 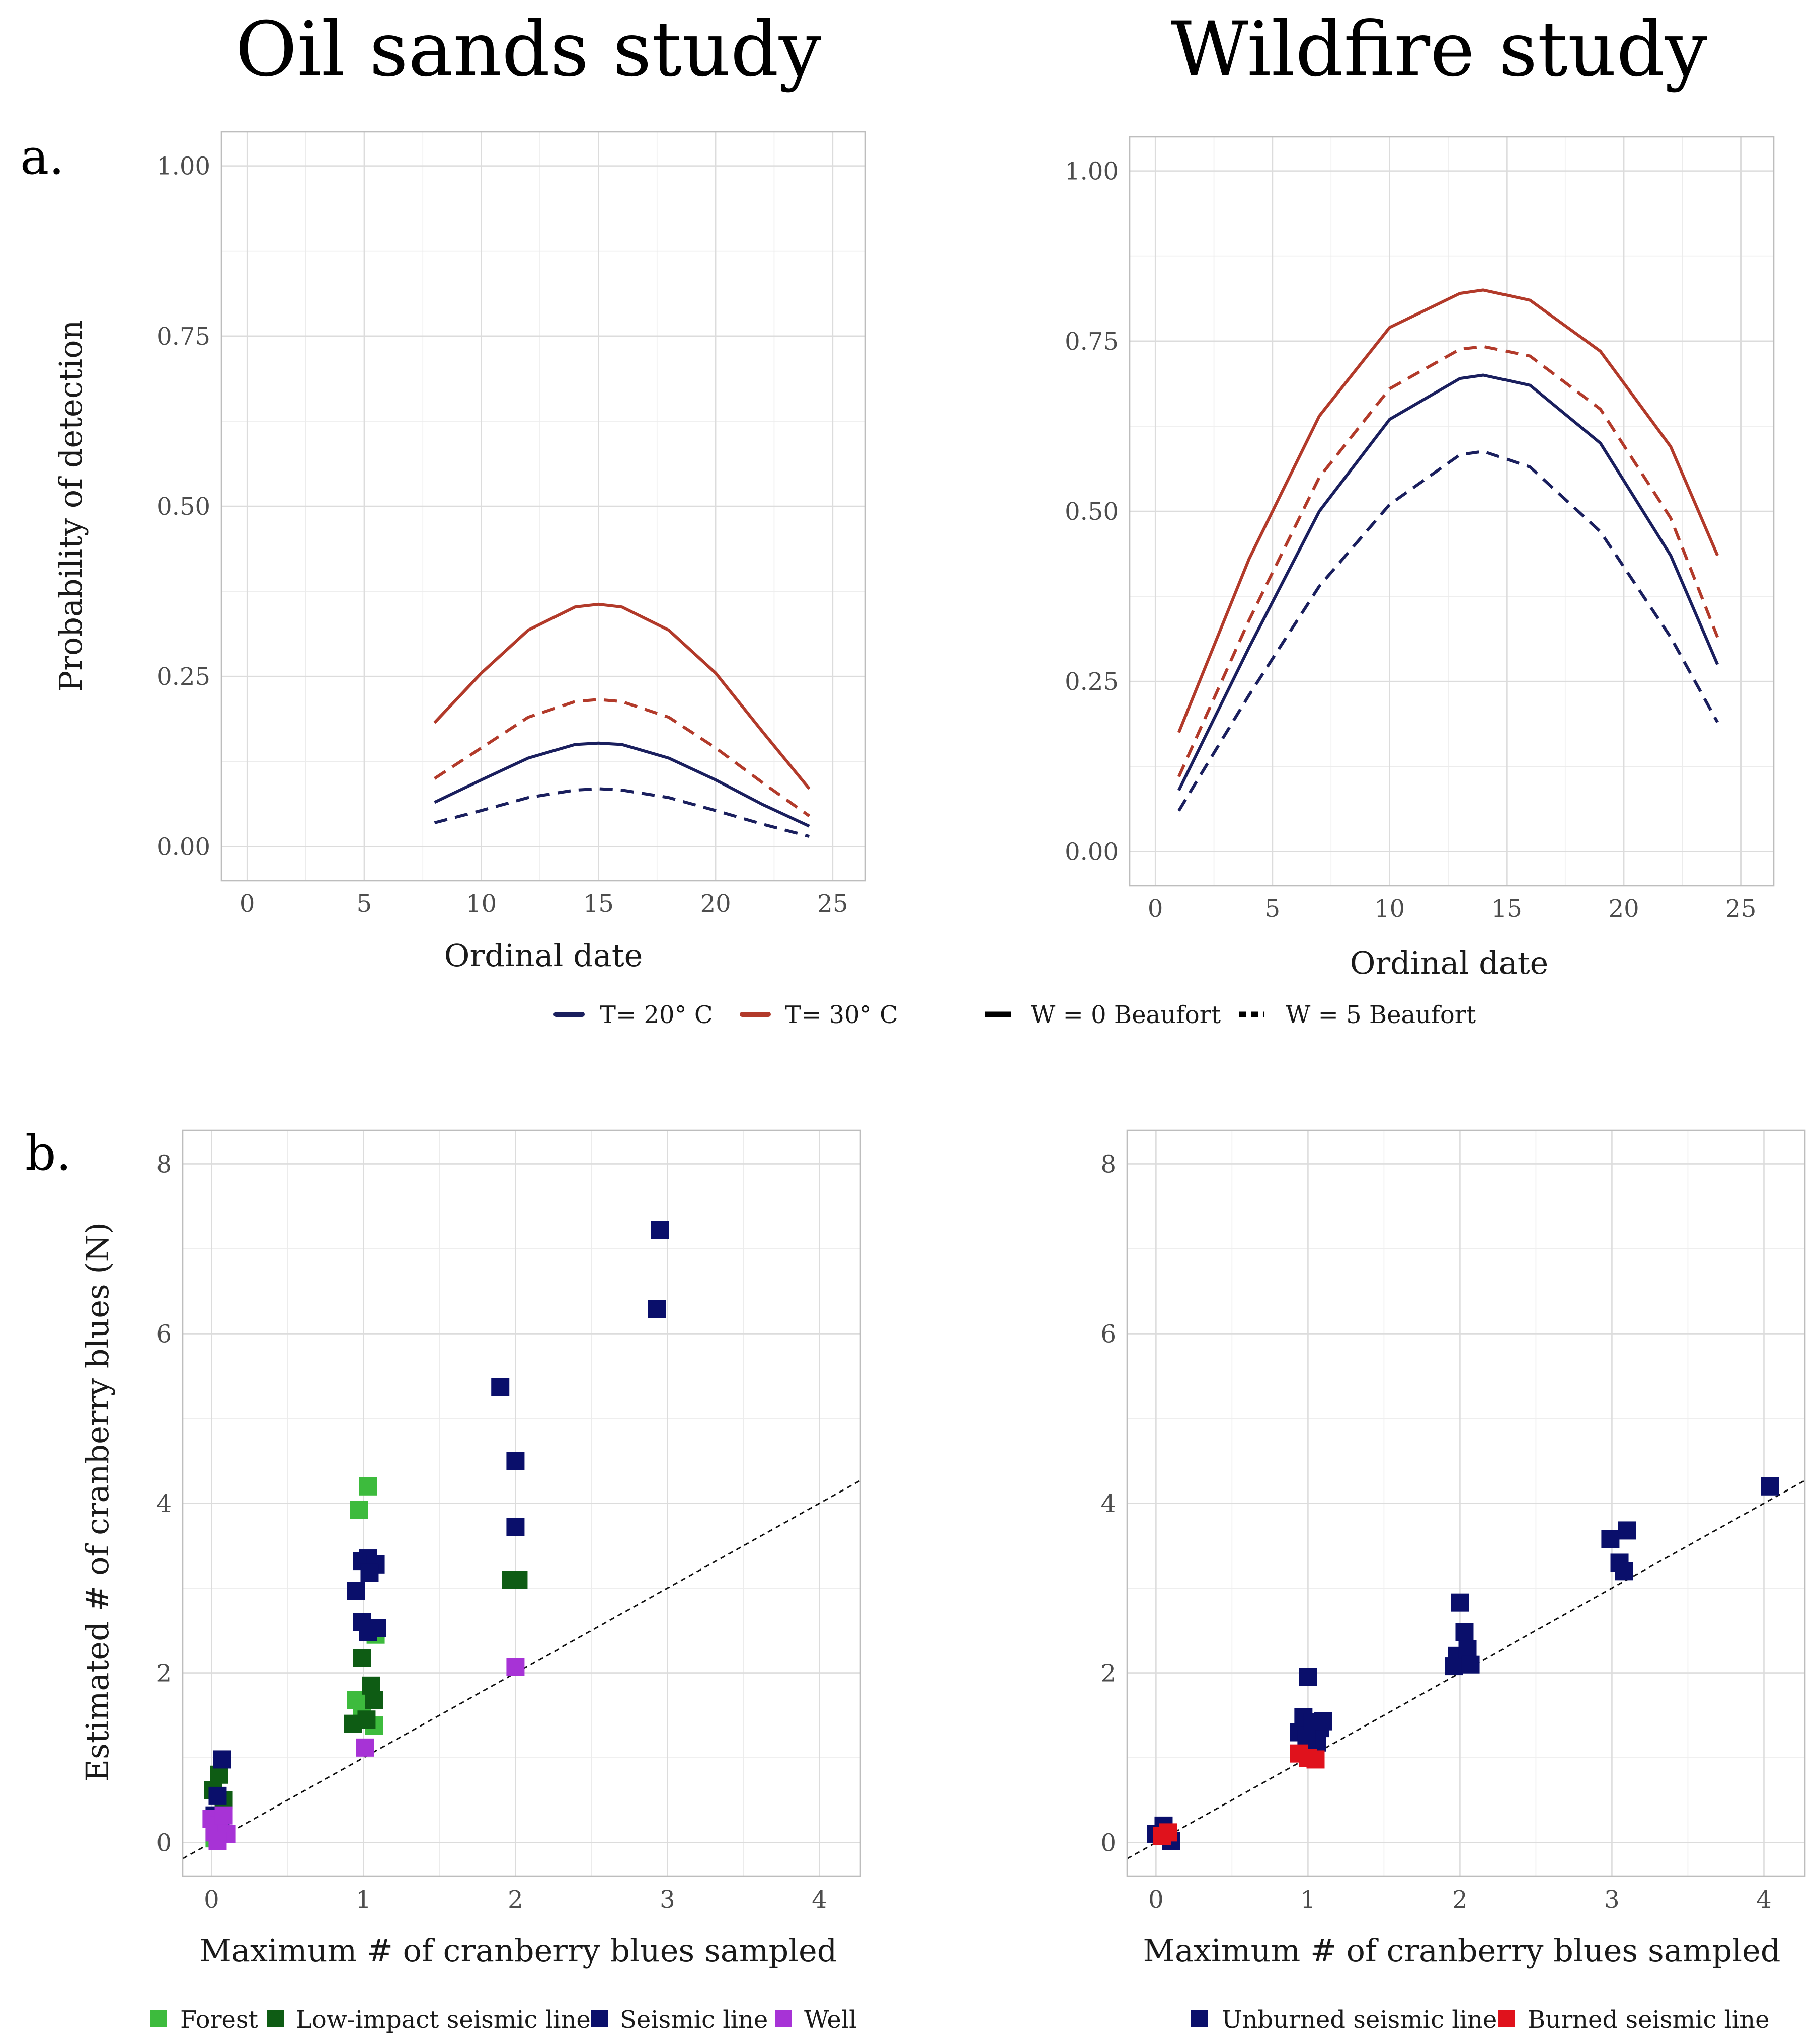 I want to click on panel-a-oil-x-axis-label: Ordinal date, so click(x=543, y=956).